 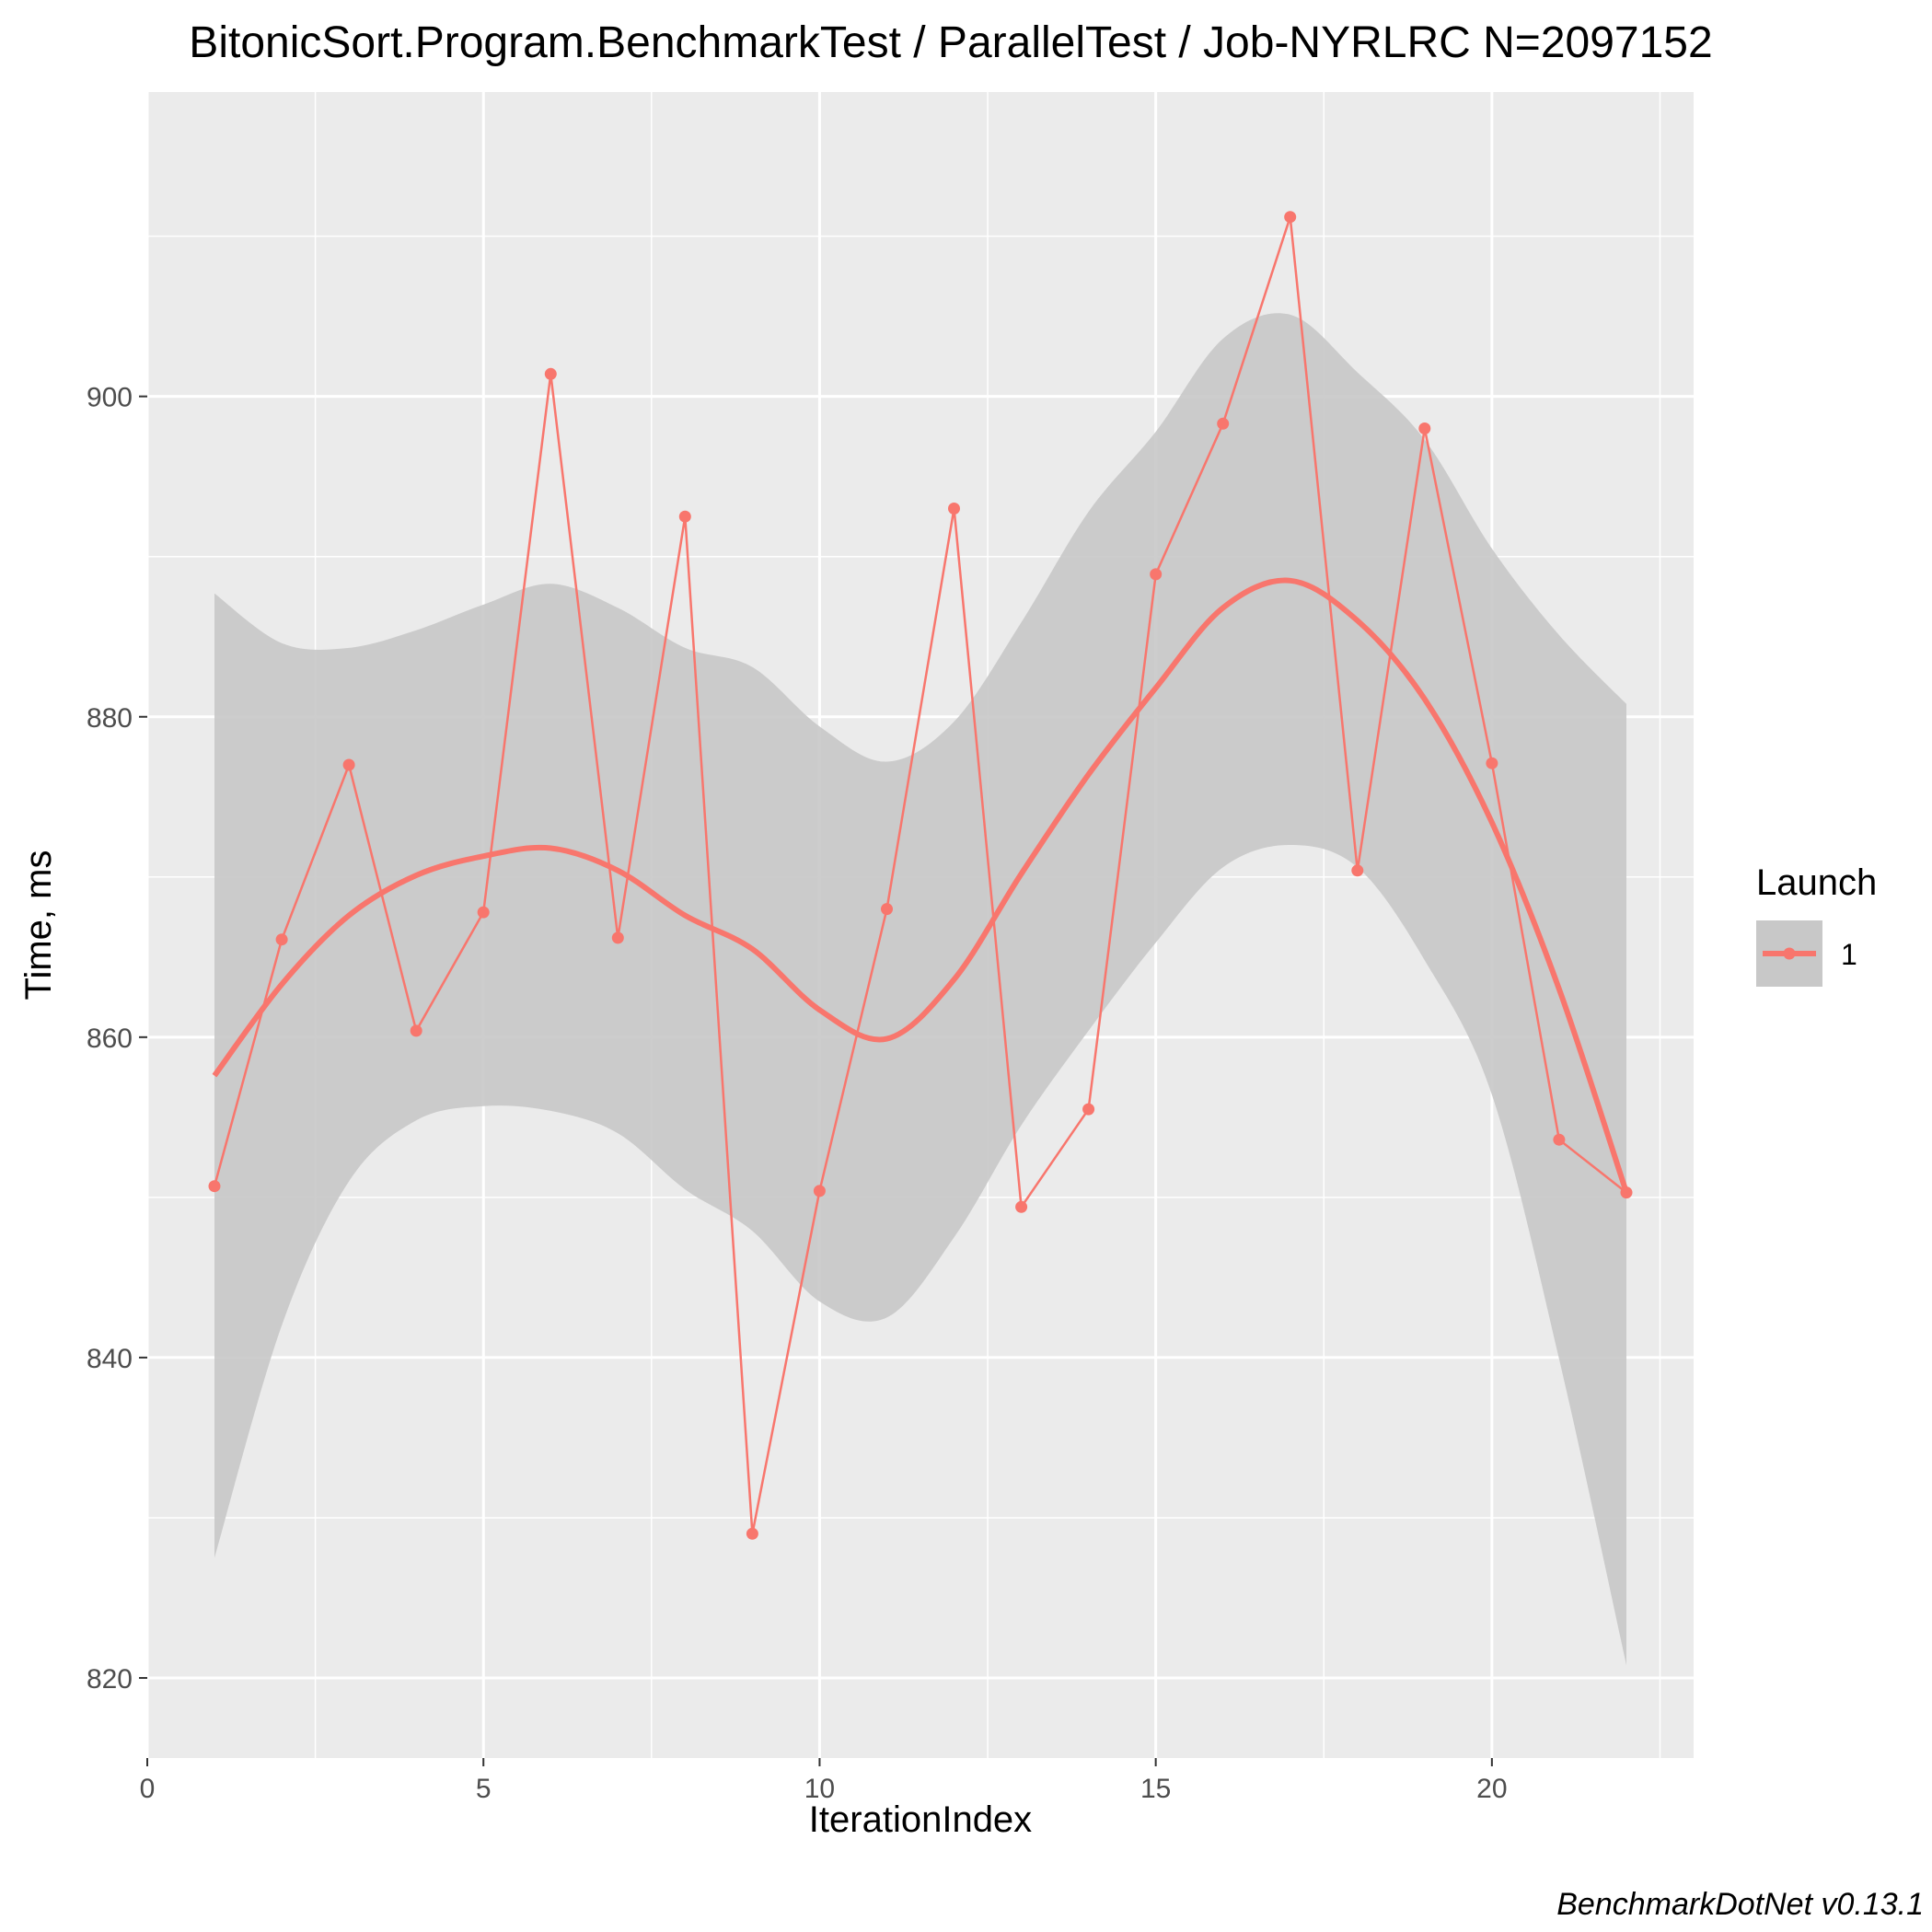 I want to click on y-tick-label: 880, so click(x=110, y=719).